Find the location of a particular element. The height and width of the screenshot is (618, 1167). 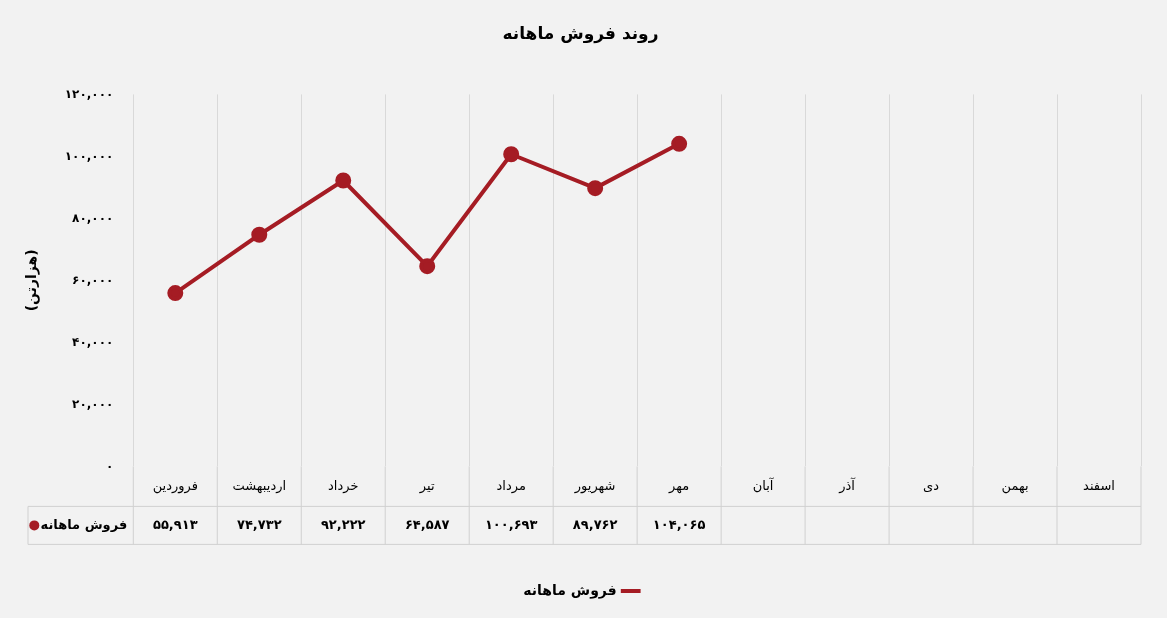

x-tick-label: خرداد is located at coordinates (343, 485).